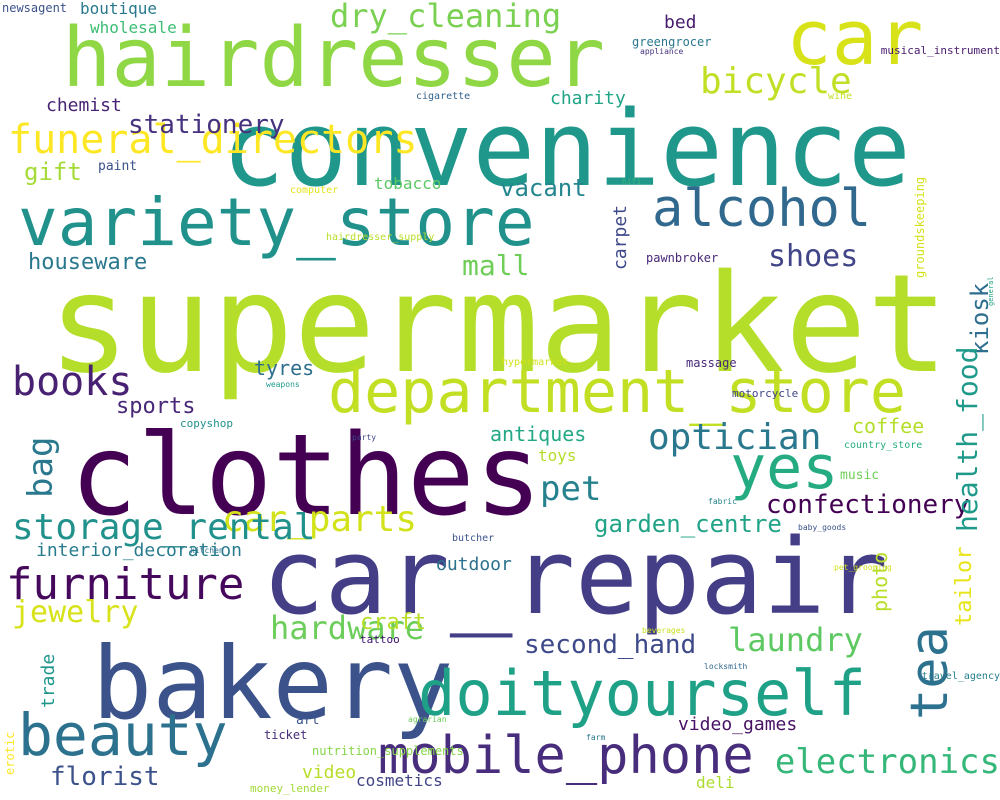 This screenshot has height=800, width=1000. Describe the element at coordinates (888, 426) in the screenshot. I see `word-outdoor: coffee` at that location.